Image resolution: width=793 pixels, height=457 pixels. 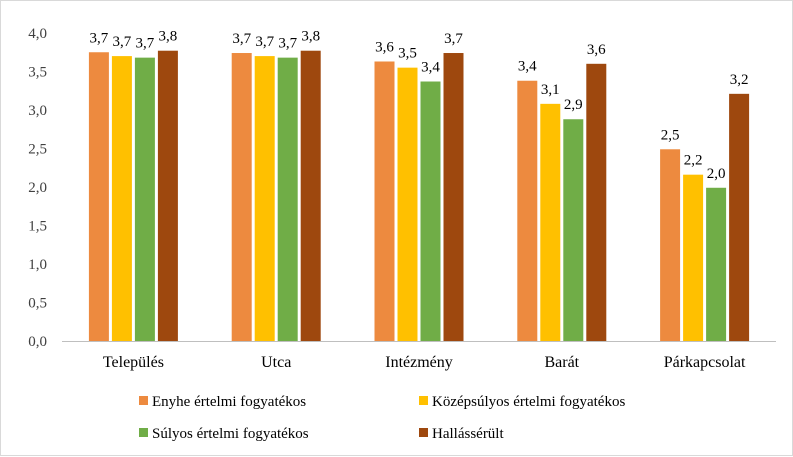 I want to click on y-tick-label: 1,0, so click(x=37, y=265).